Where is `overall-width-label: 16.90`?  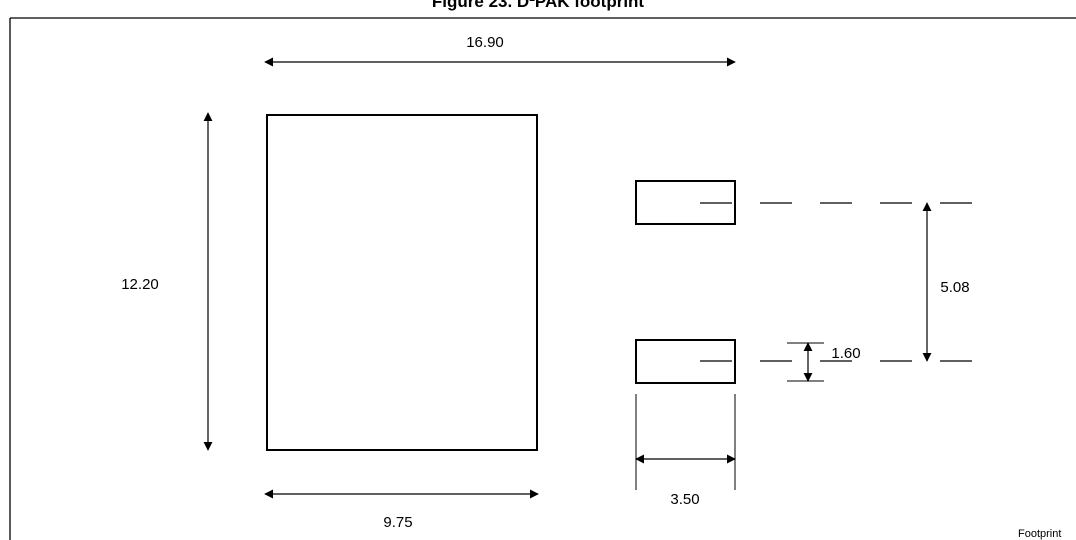
overall-width-label: 16.90 is located at coordinates (485, 42).